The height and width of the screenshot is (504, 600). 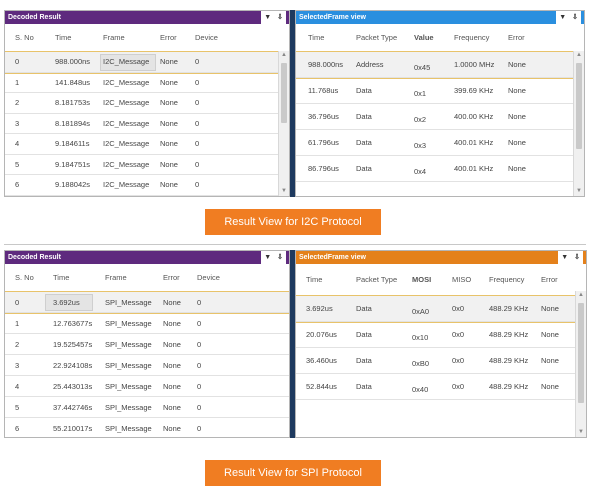 I want to click on table-cell: 19.525457s, so click(x=73, y=344).